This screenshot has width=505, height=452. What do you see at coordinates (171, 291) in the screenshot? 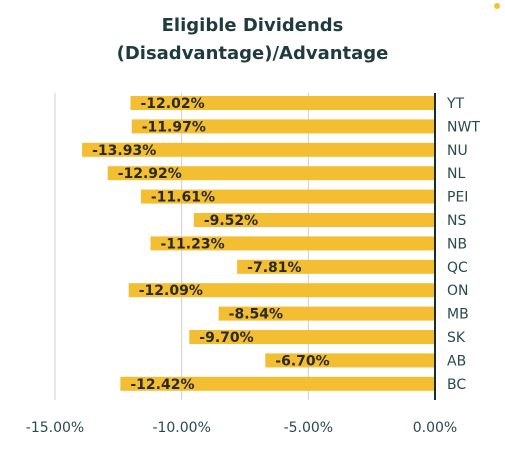
I see `data-label-on: -12.09%` at bounding box center [171, 291].